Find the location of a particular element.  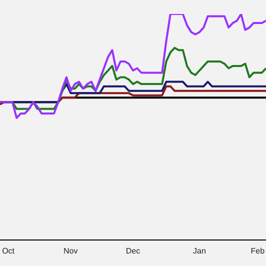

x-tick-label: Jan is located at coordinates (199, 251).